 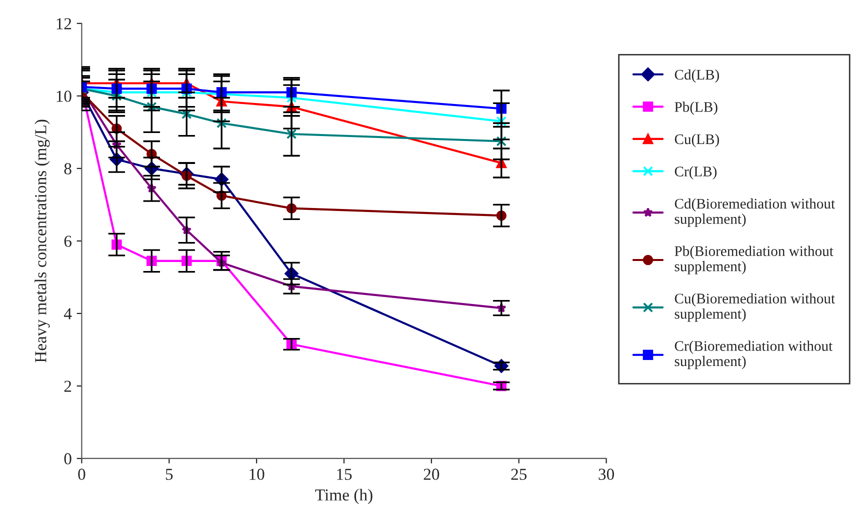 What do you see at coordinates (68, 168) in the screenshot?
I see `y-tick-label: 8` at bounding box center [68, 168].